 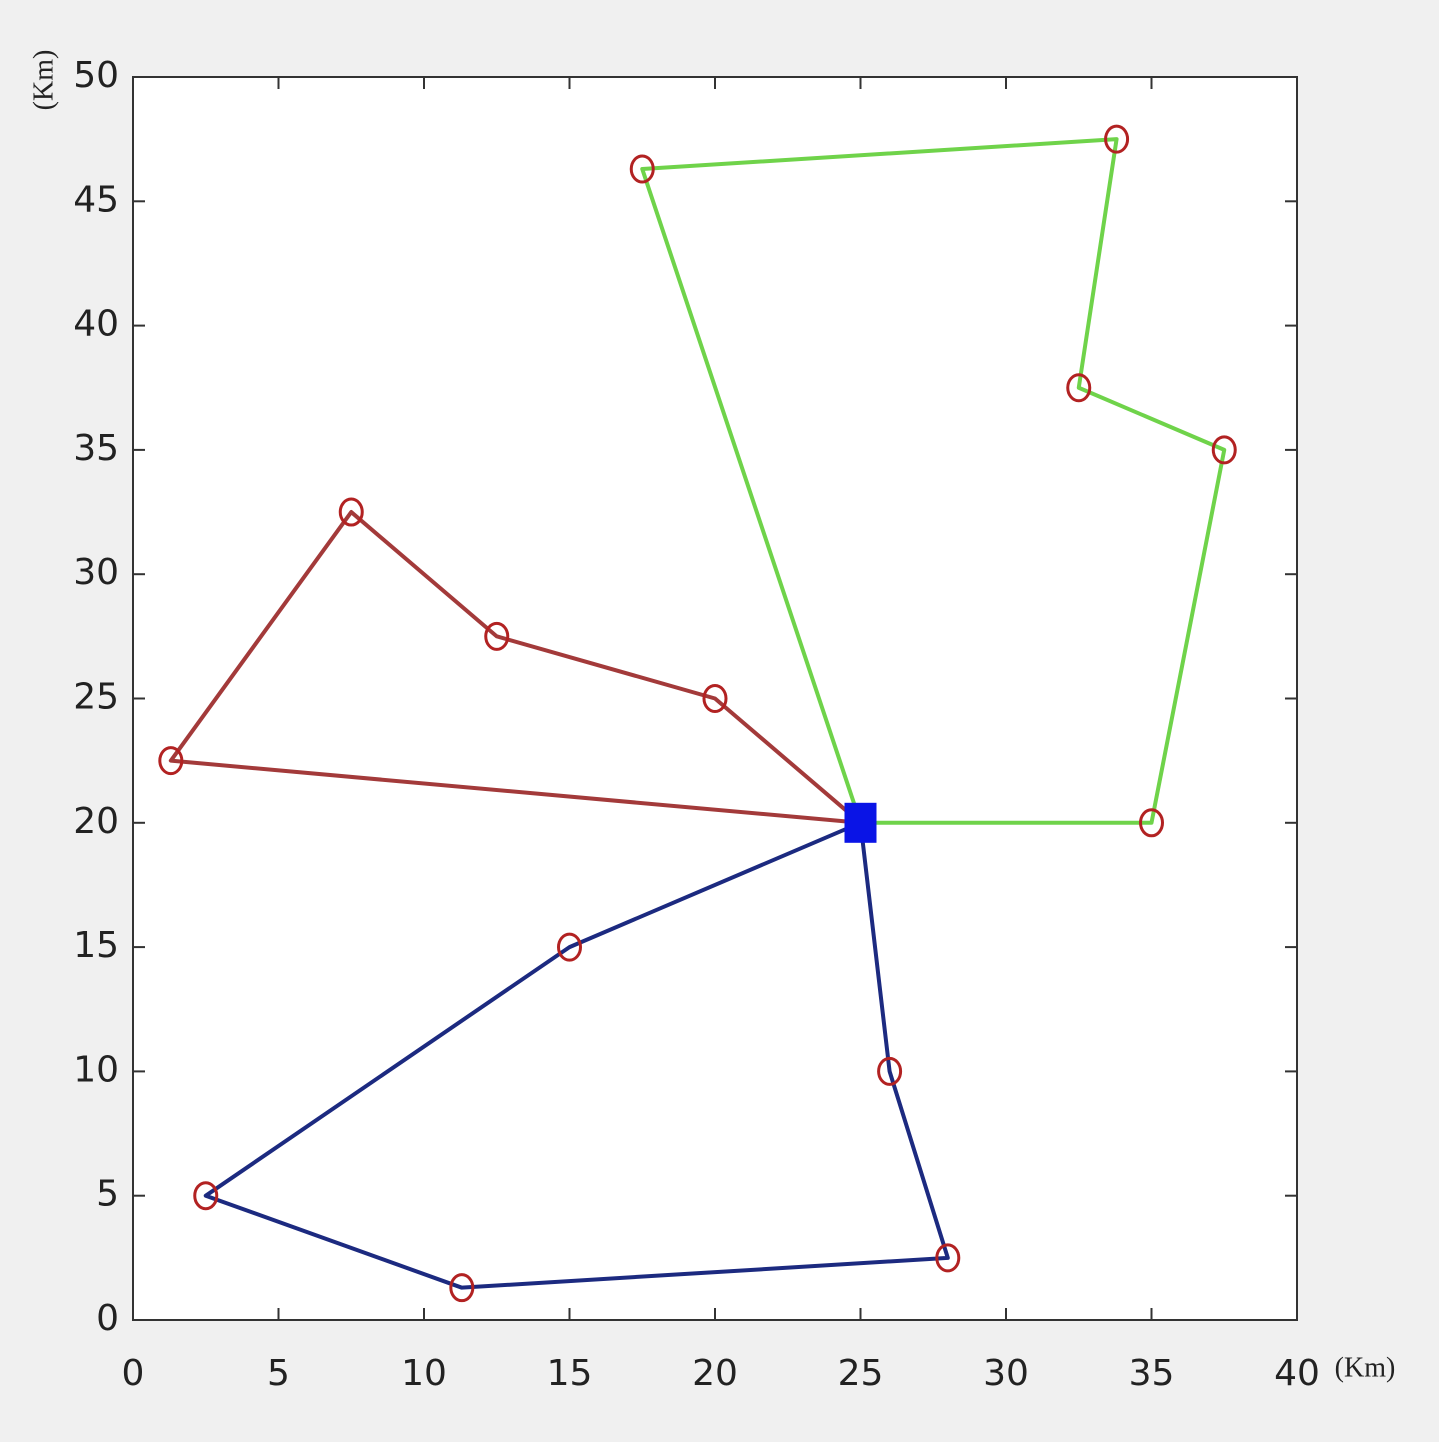 I want to click on x-tick-label: 25, so click(x=861, y=1373).